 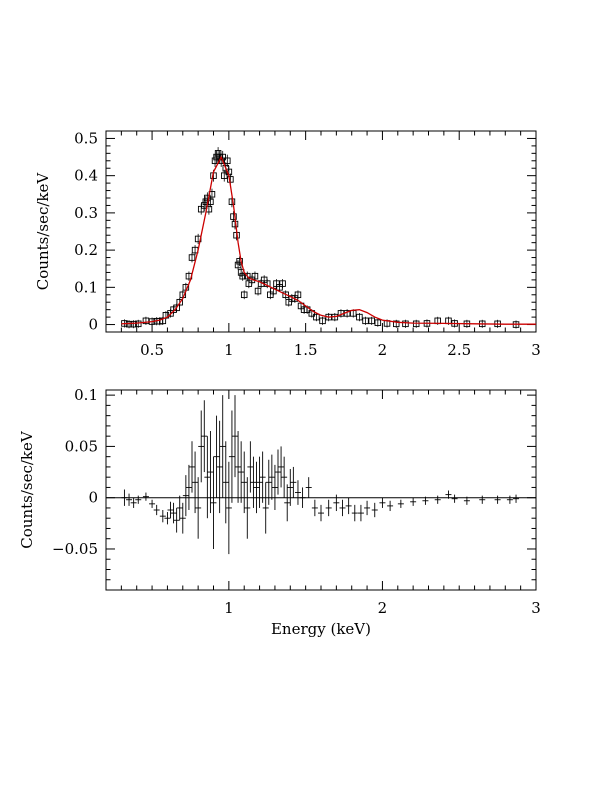 What do you see at coordinates (86, 250) in the screenshot?
I see `y-tick-label: 0.2` at bounding box center [86, 250].